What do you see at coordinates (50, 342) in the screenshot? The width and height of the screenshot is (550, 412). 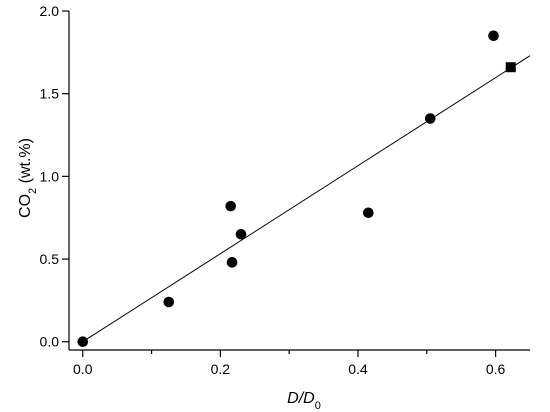 I see `y-tick-label: 0.0` at bounding box center [50, 342].